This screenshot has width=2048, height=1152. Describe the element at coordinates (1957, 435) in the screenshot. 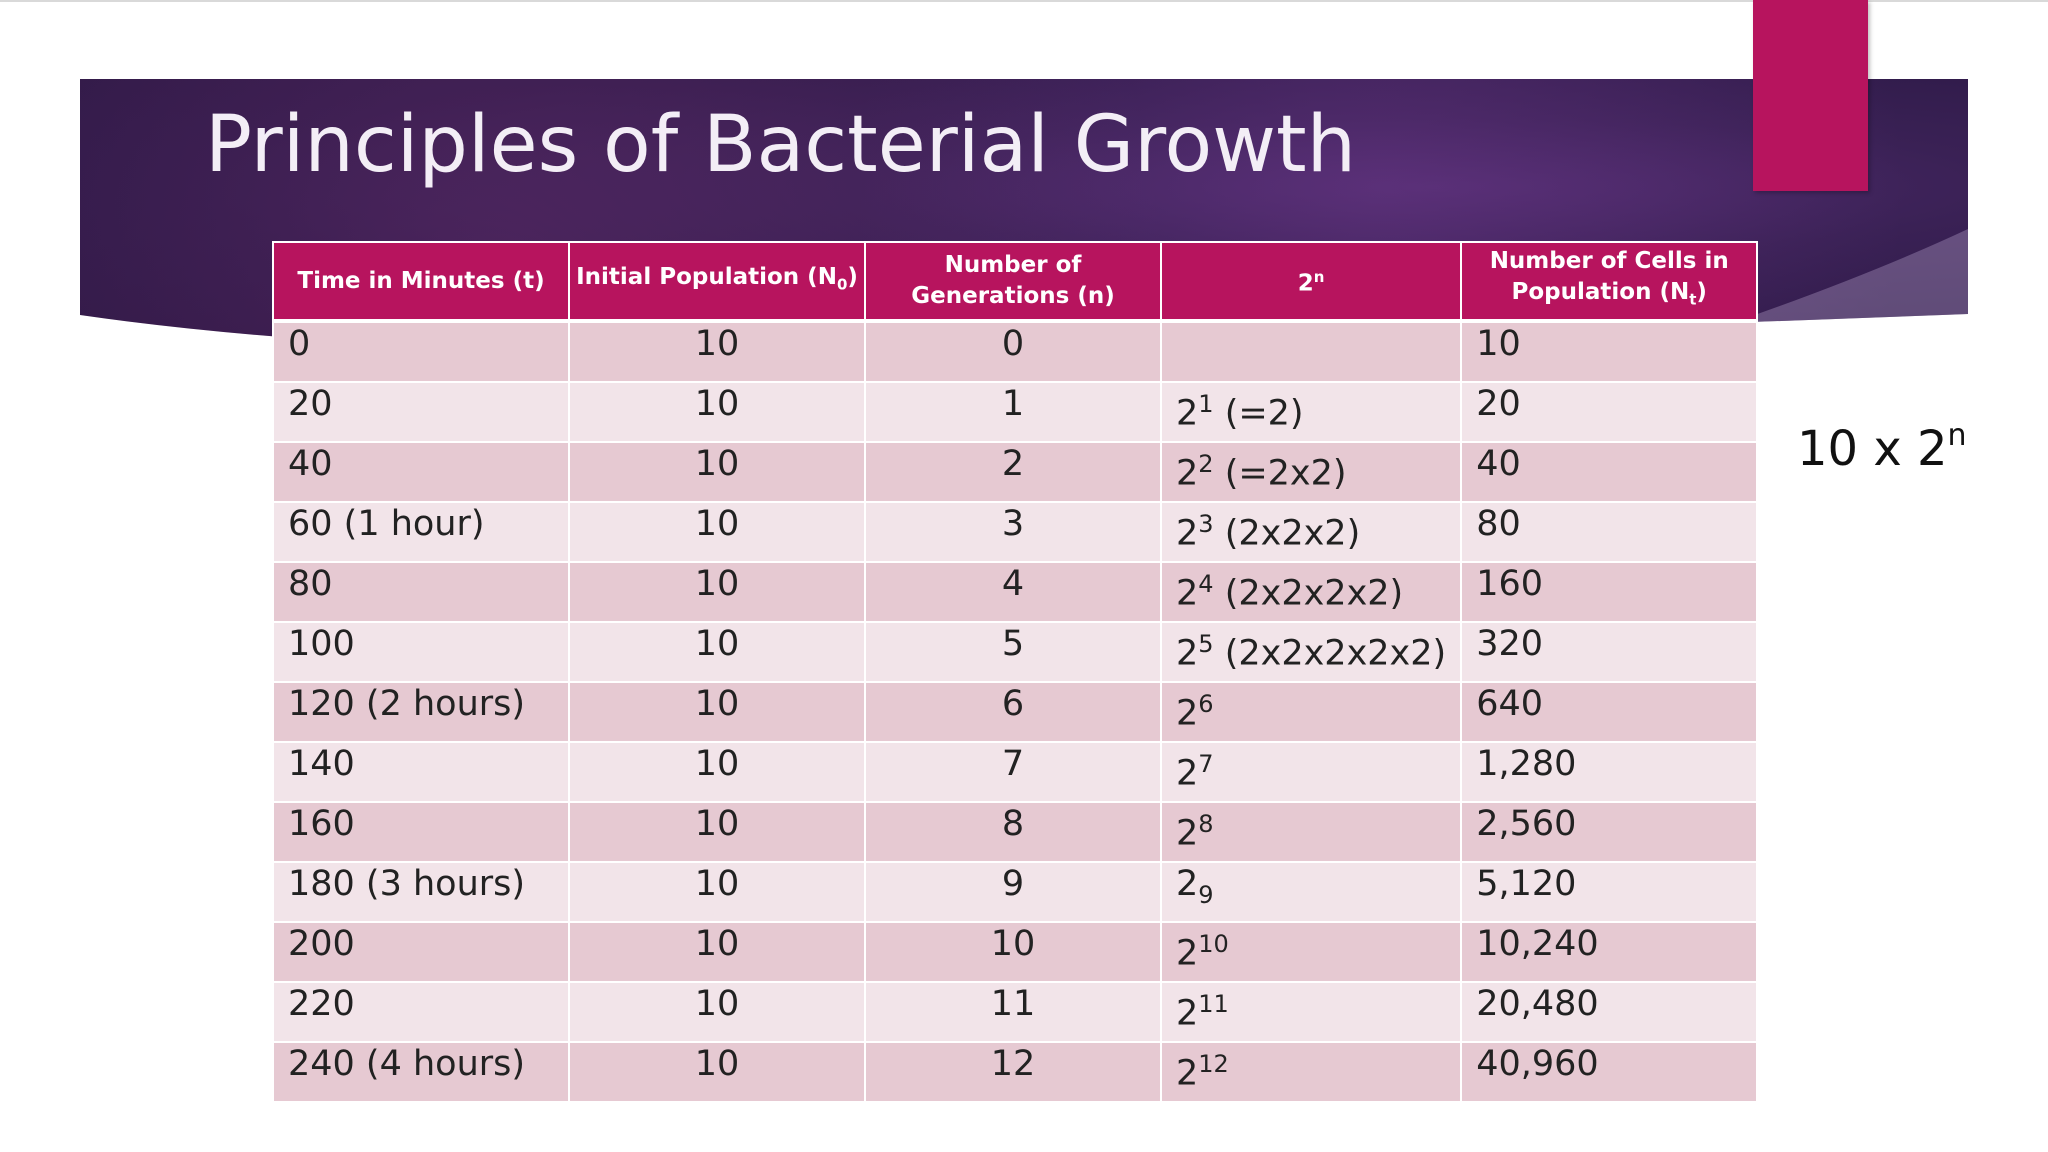

I see `formula-exponent: n` at that location.